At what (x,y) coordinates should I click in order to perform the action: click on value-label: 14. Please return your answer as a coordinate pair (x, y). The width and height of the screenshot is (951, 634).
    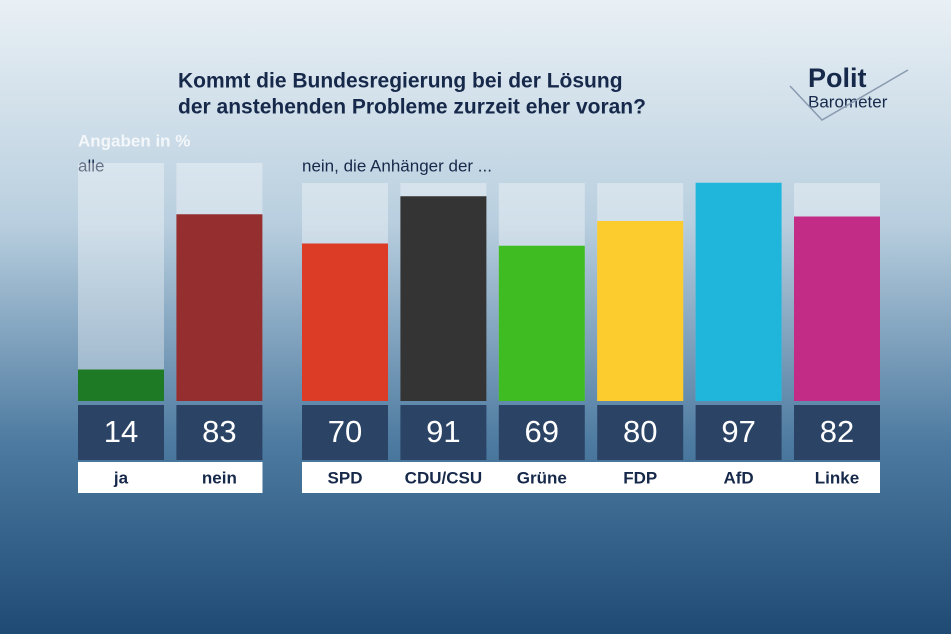
    Looking at the image, I should click on (121, 431).